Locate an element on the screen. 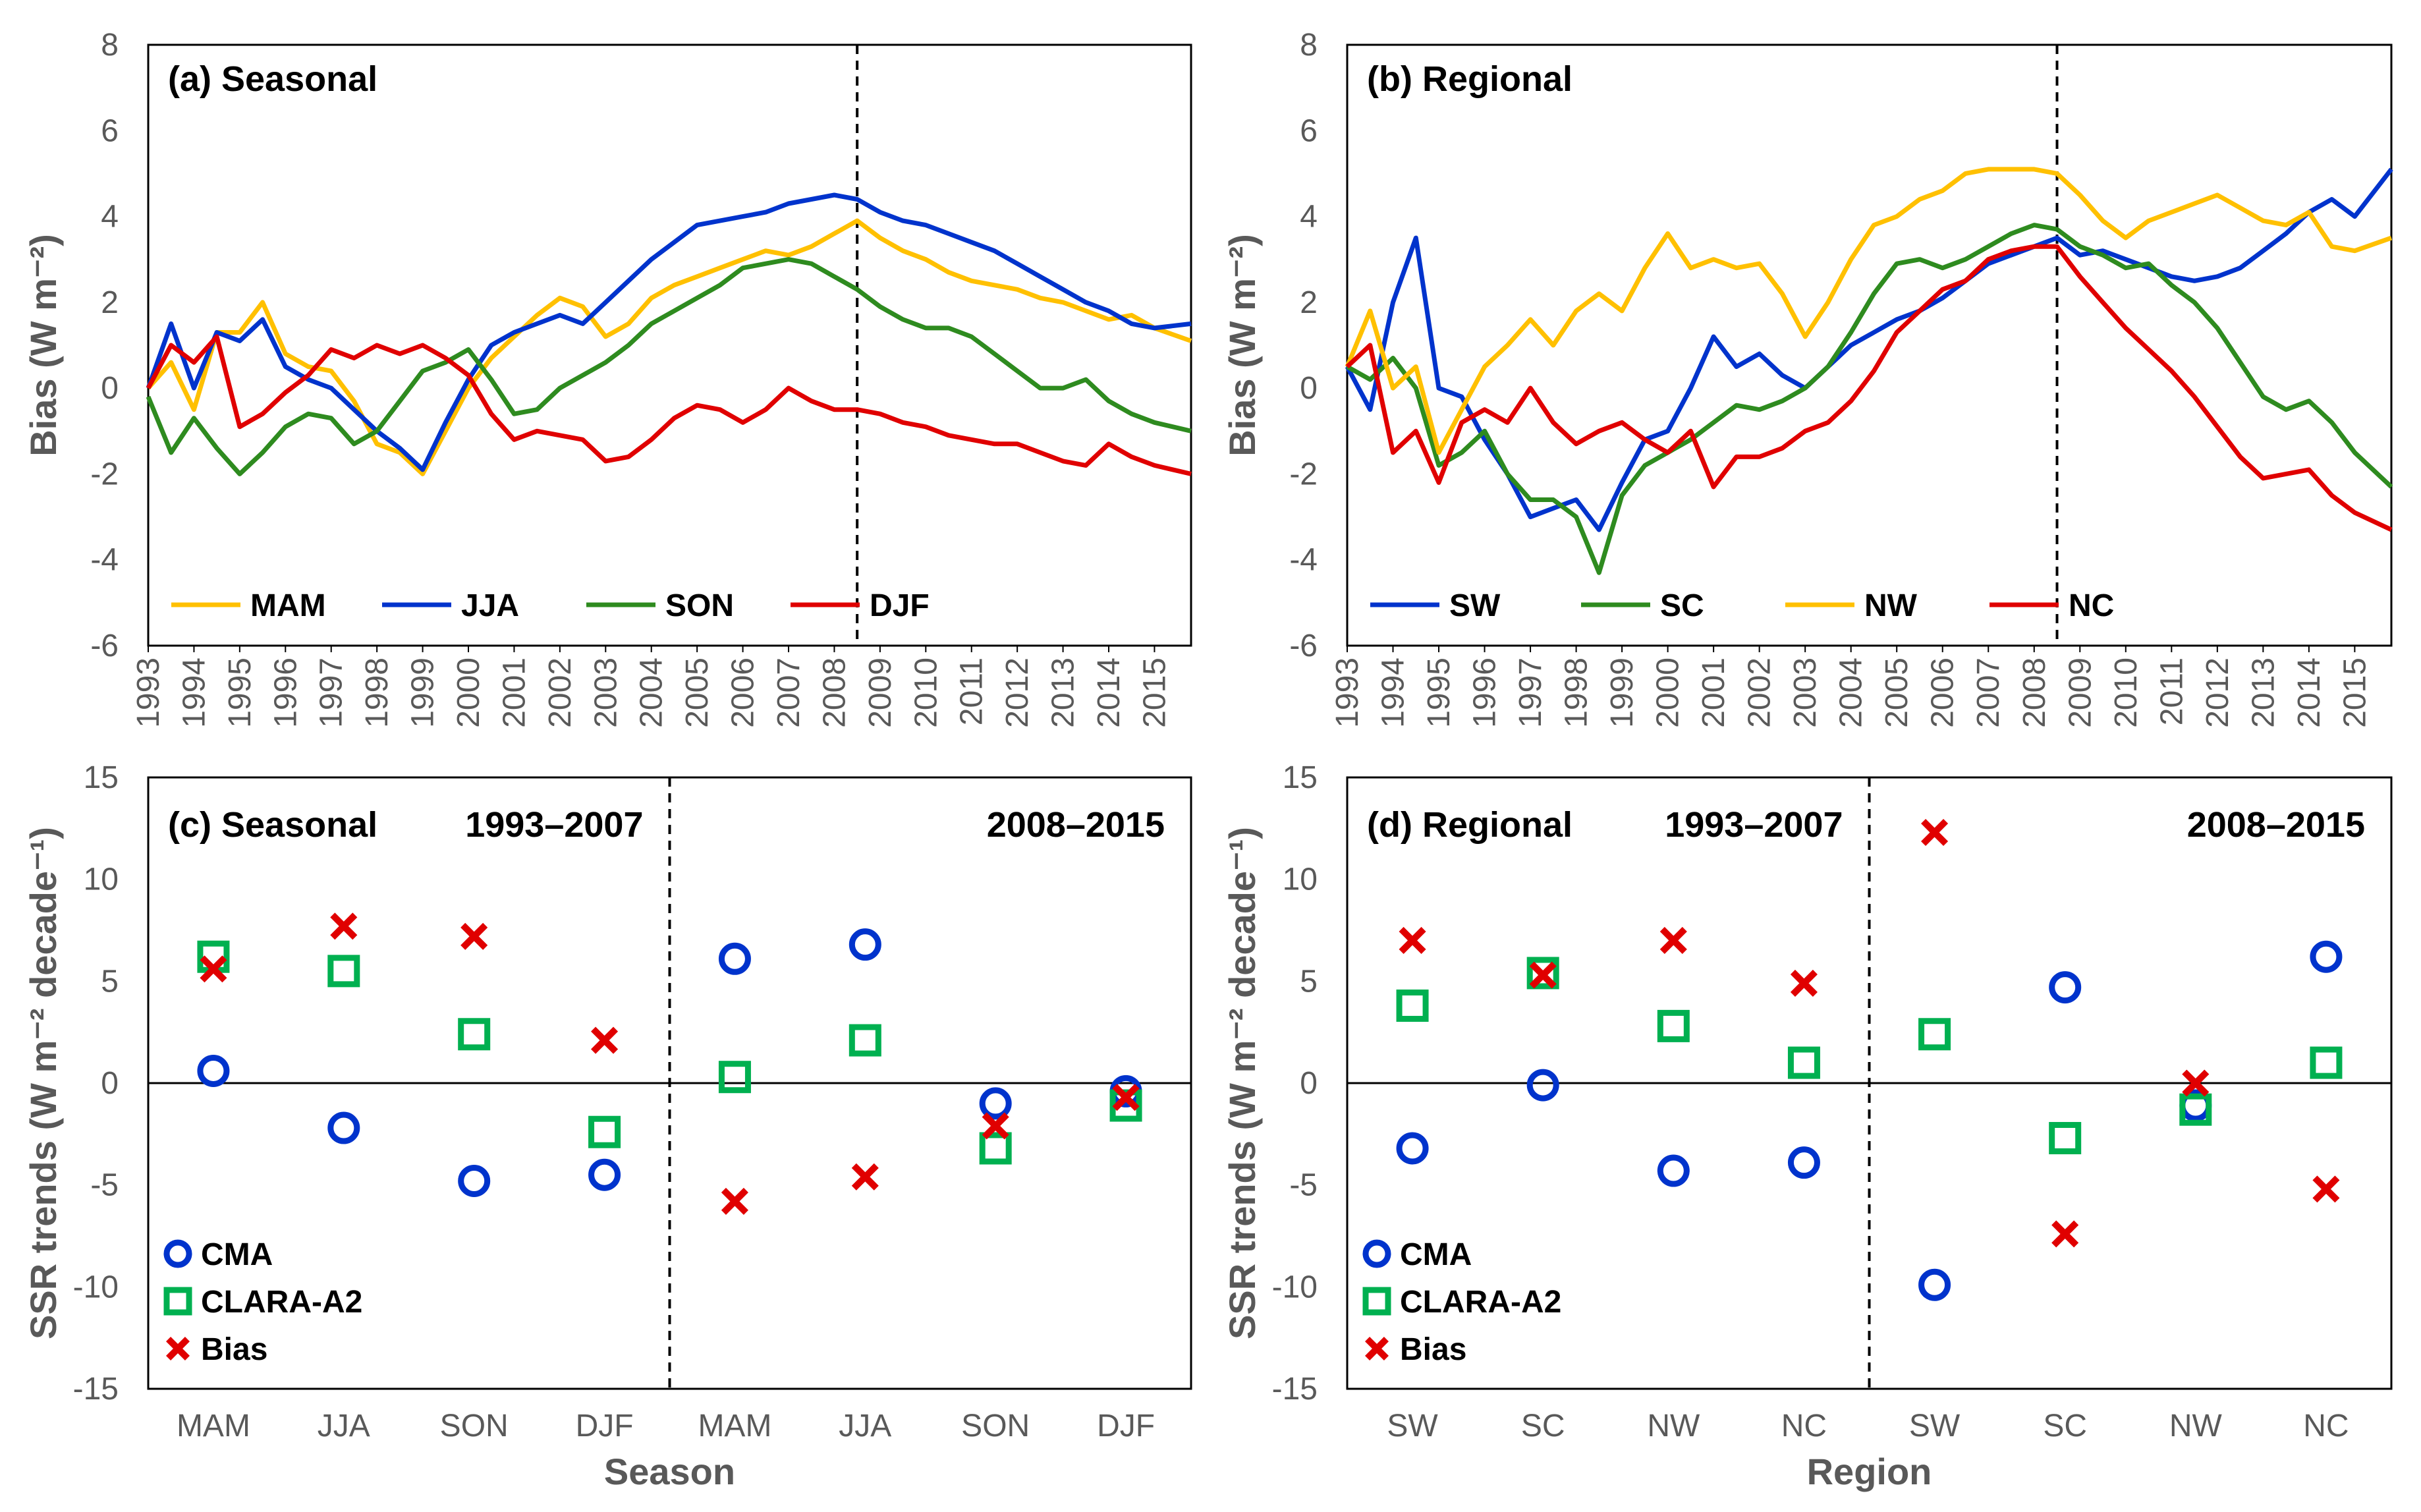 The width and height of the screenshot is (2421, 1512). x-tick-label: NC is located at coordinates (2326, 1426).